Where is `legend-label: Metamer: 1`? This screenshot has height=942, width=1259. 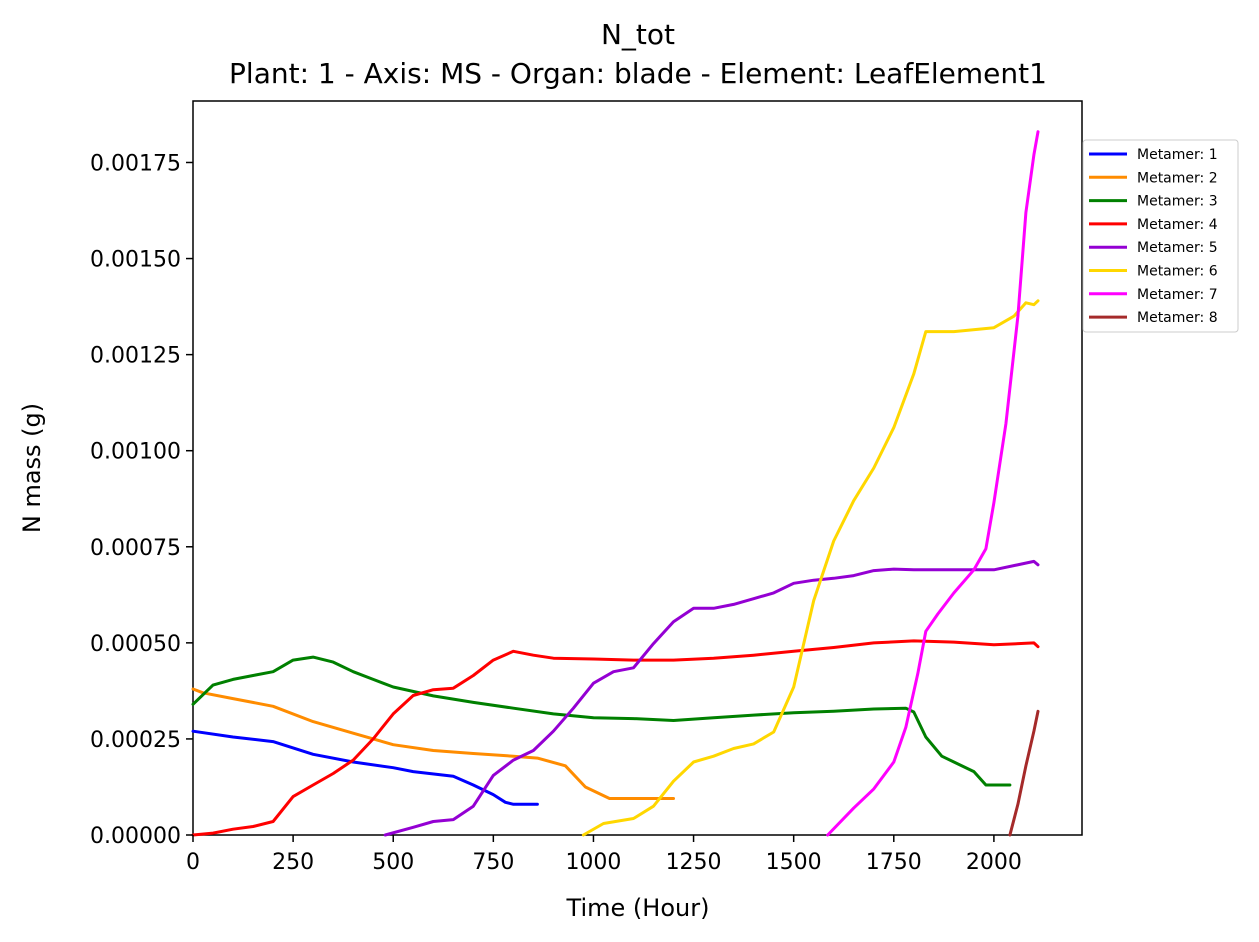
legend-label: Metamer: 1 is located at coordinates (1177, 155).